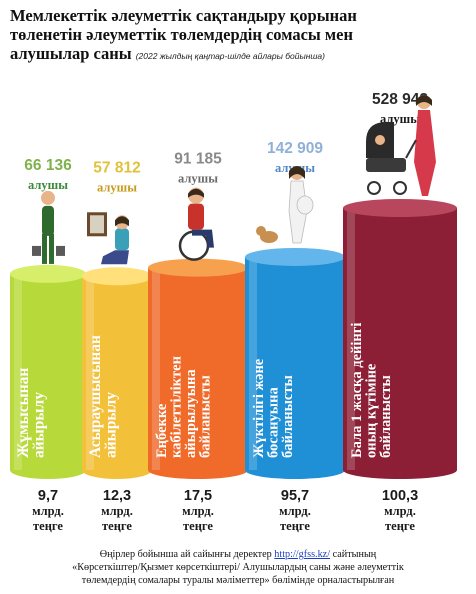 The width and height of the screenshot is (476, 594). I want to click on amount-currency-2: теңге, so click(117, 526).